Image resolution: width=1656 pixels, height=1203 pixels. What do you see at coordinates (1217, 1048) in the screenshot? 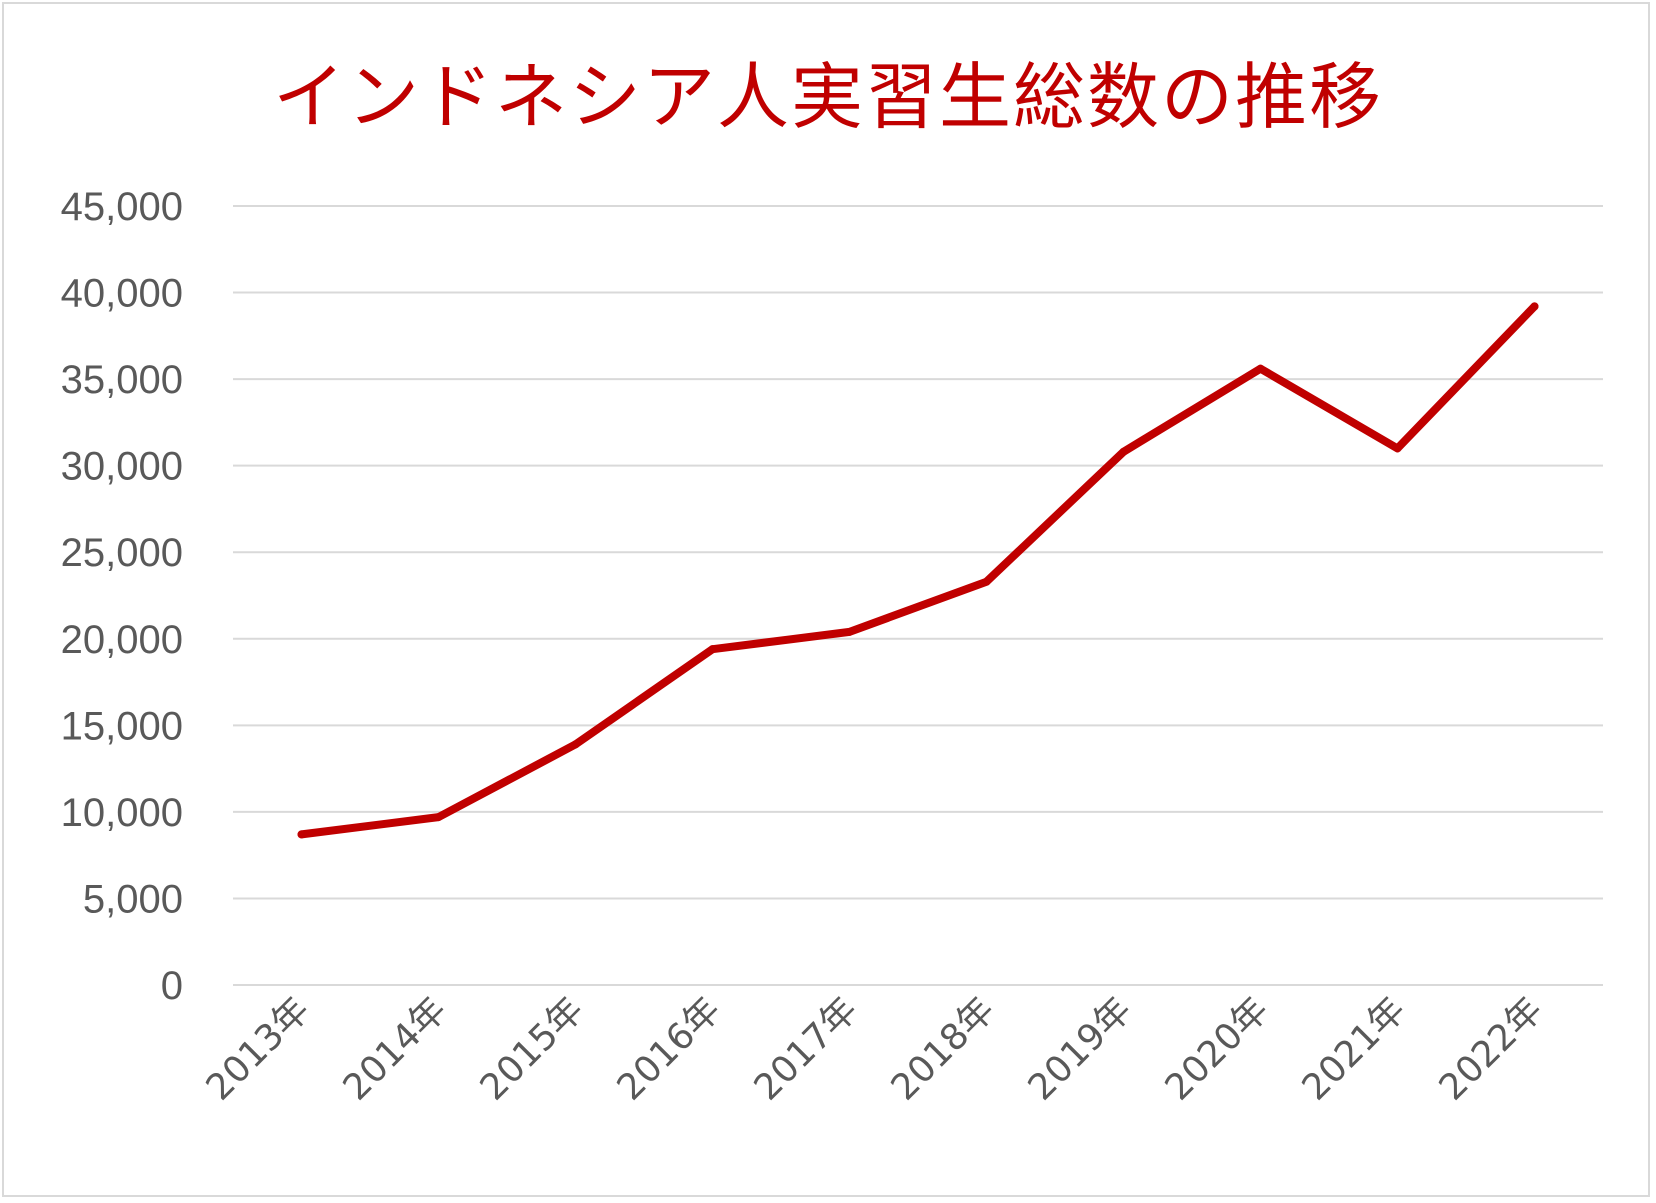
I see `x-tick-label: 2020年` at bounding box center [1217, 1048].